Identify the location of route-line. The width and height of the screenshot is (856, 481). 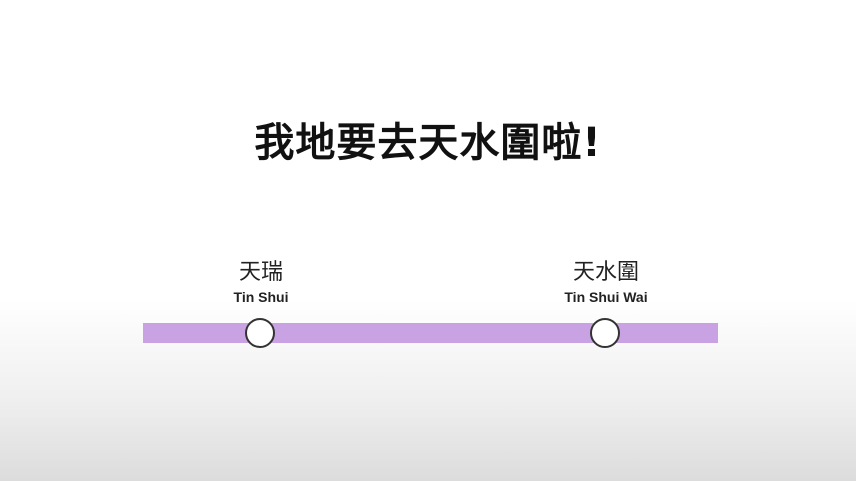
(430, 333).